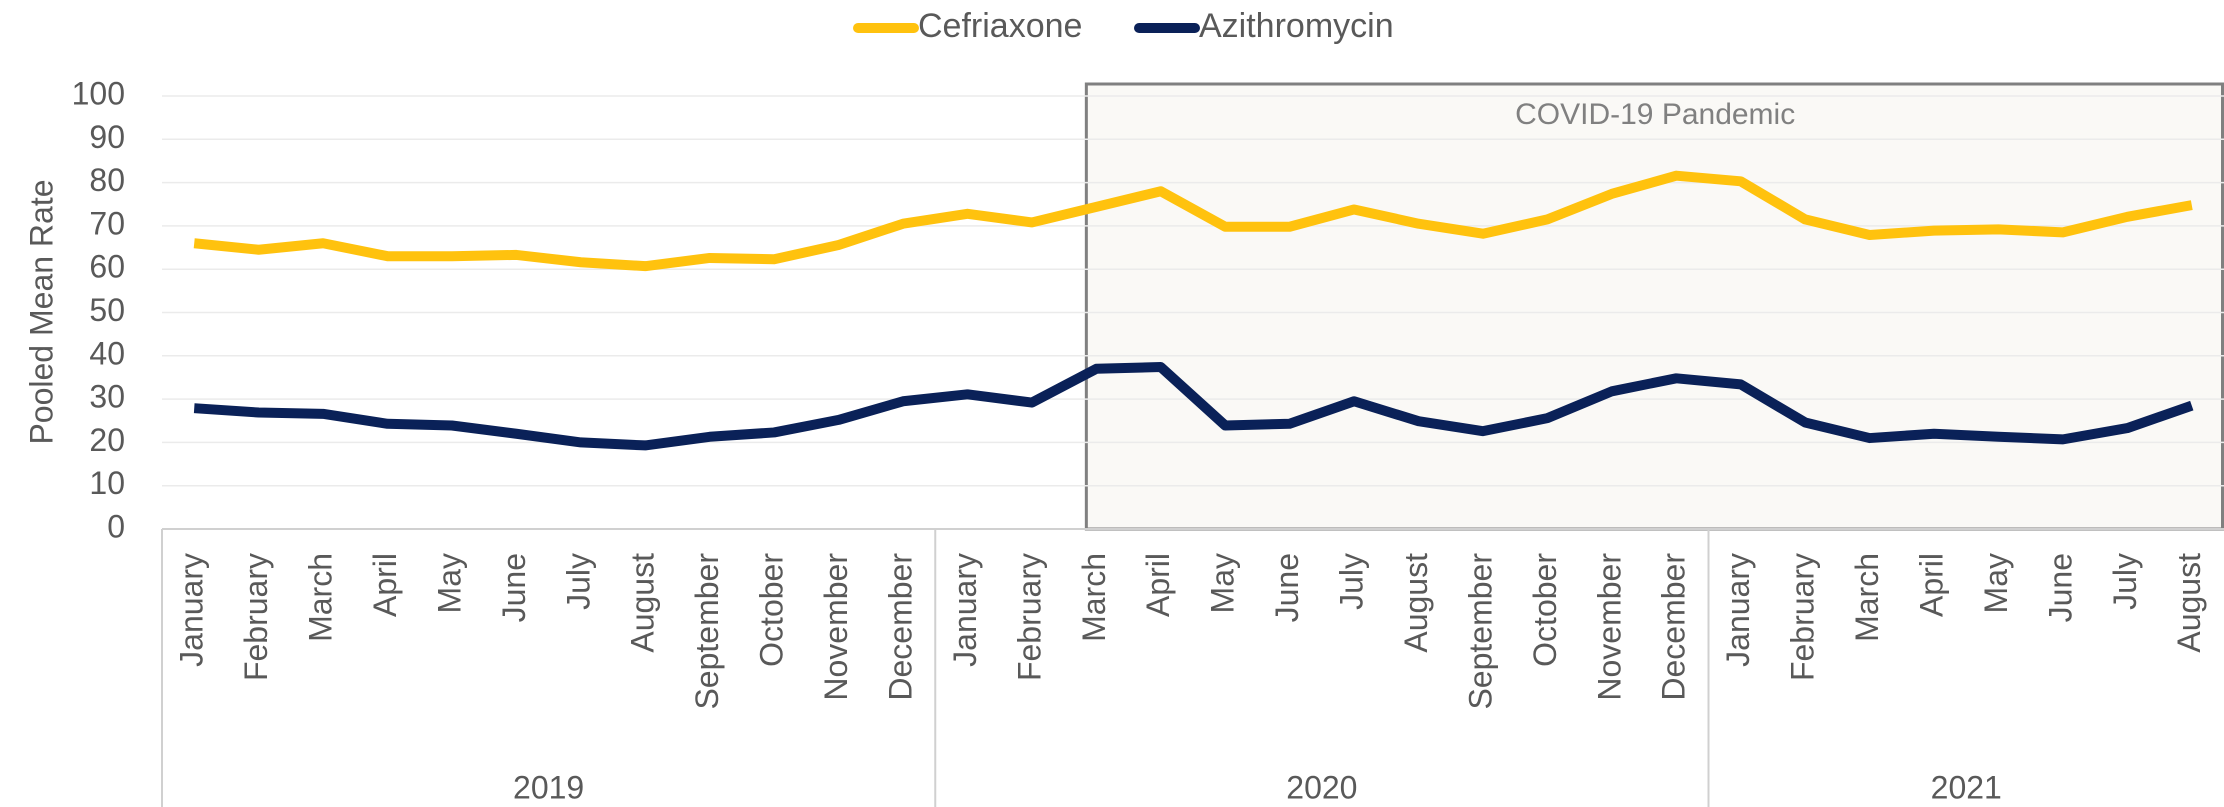 Image resolution: width=2224 pixels, height=807 pixels. What do you see at coordinates (107, 397) in the screenshot?
I see `y-tick-label: 30` at bounding box center [107, 397].